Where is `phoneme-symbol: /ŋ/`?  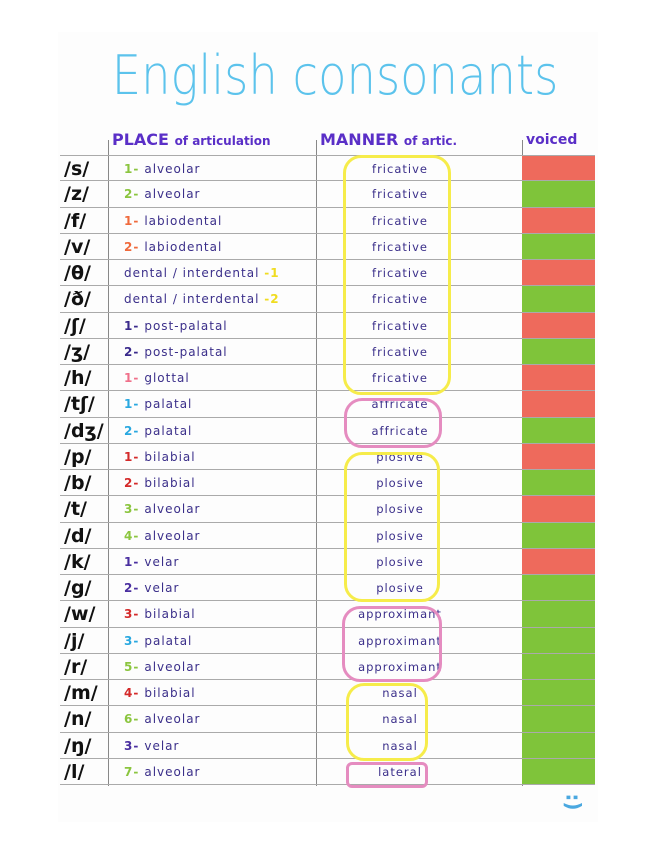 phoneme-symbol: /ŋ/ is located at coordinates (78, 745).